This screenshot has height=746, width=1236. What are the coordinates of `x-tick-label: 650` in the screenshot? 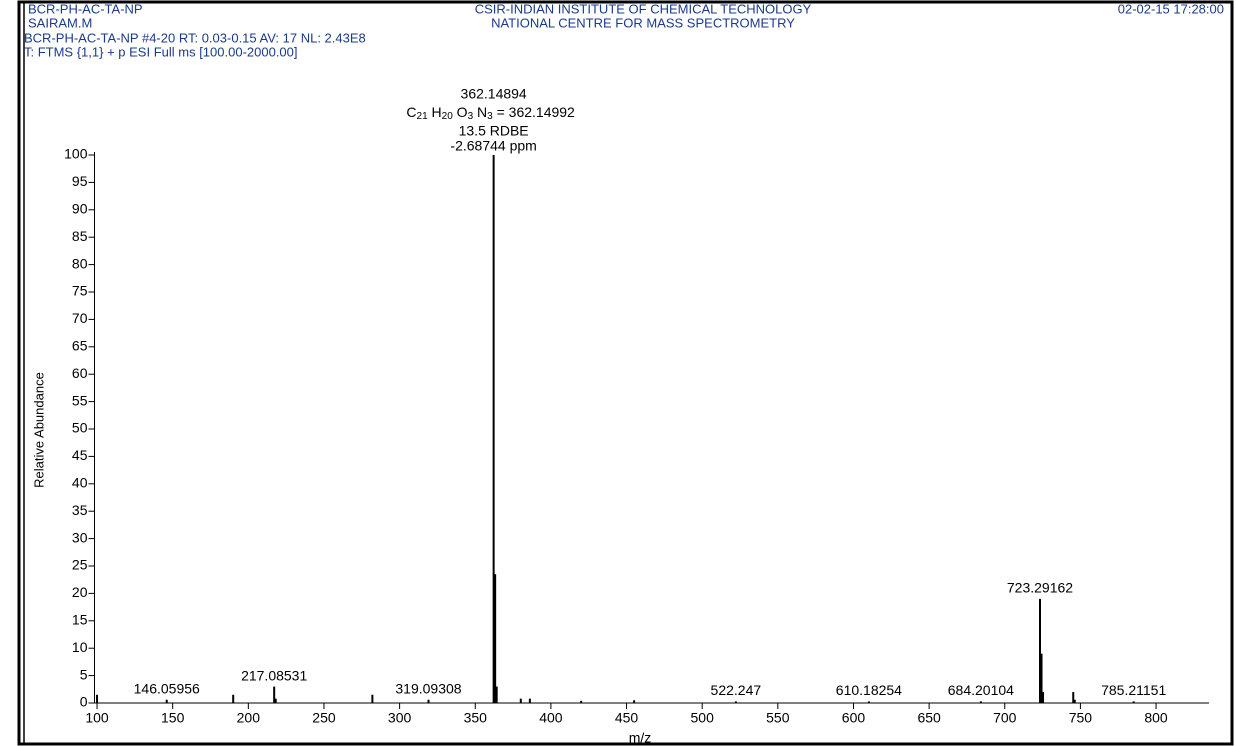 It's located at (929, 718).